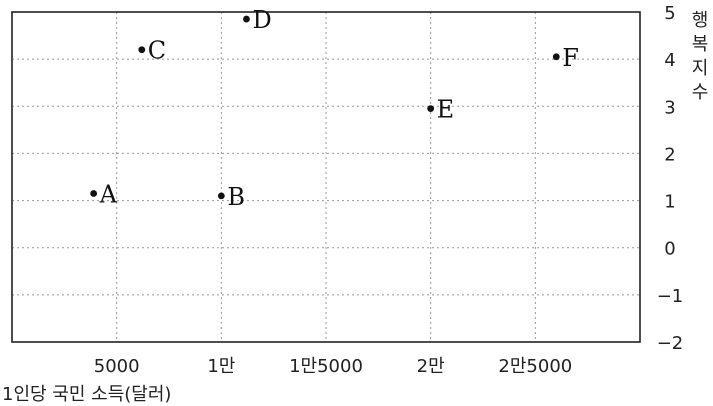 This screenshot has width=713, height=406. I want to click on y-axis-title-char: 행, so click(700, 20).